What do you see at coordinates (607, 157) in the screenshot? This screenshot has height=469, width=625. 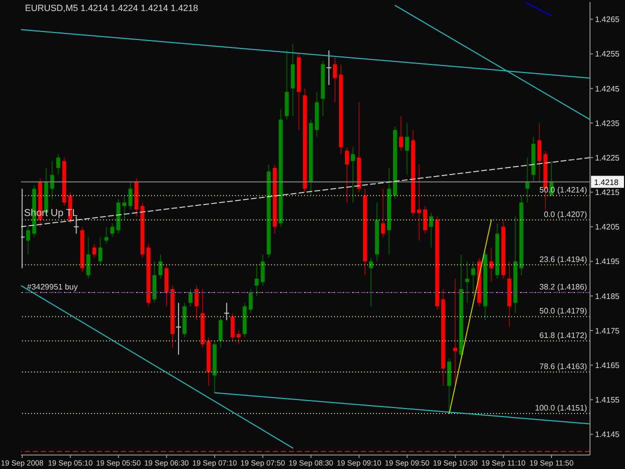 I see `y-tick-label: 1.4225` at bounding box center [607, 157].